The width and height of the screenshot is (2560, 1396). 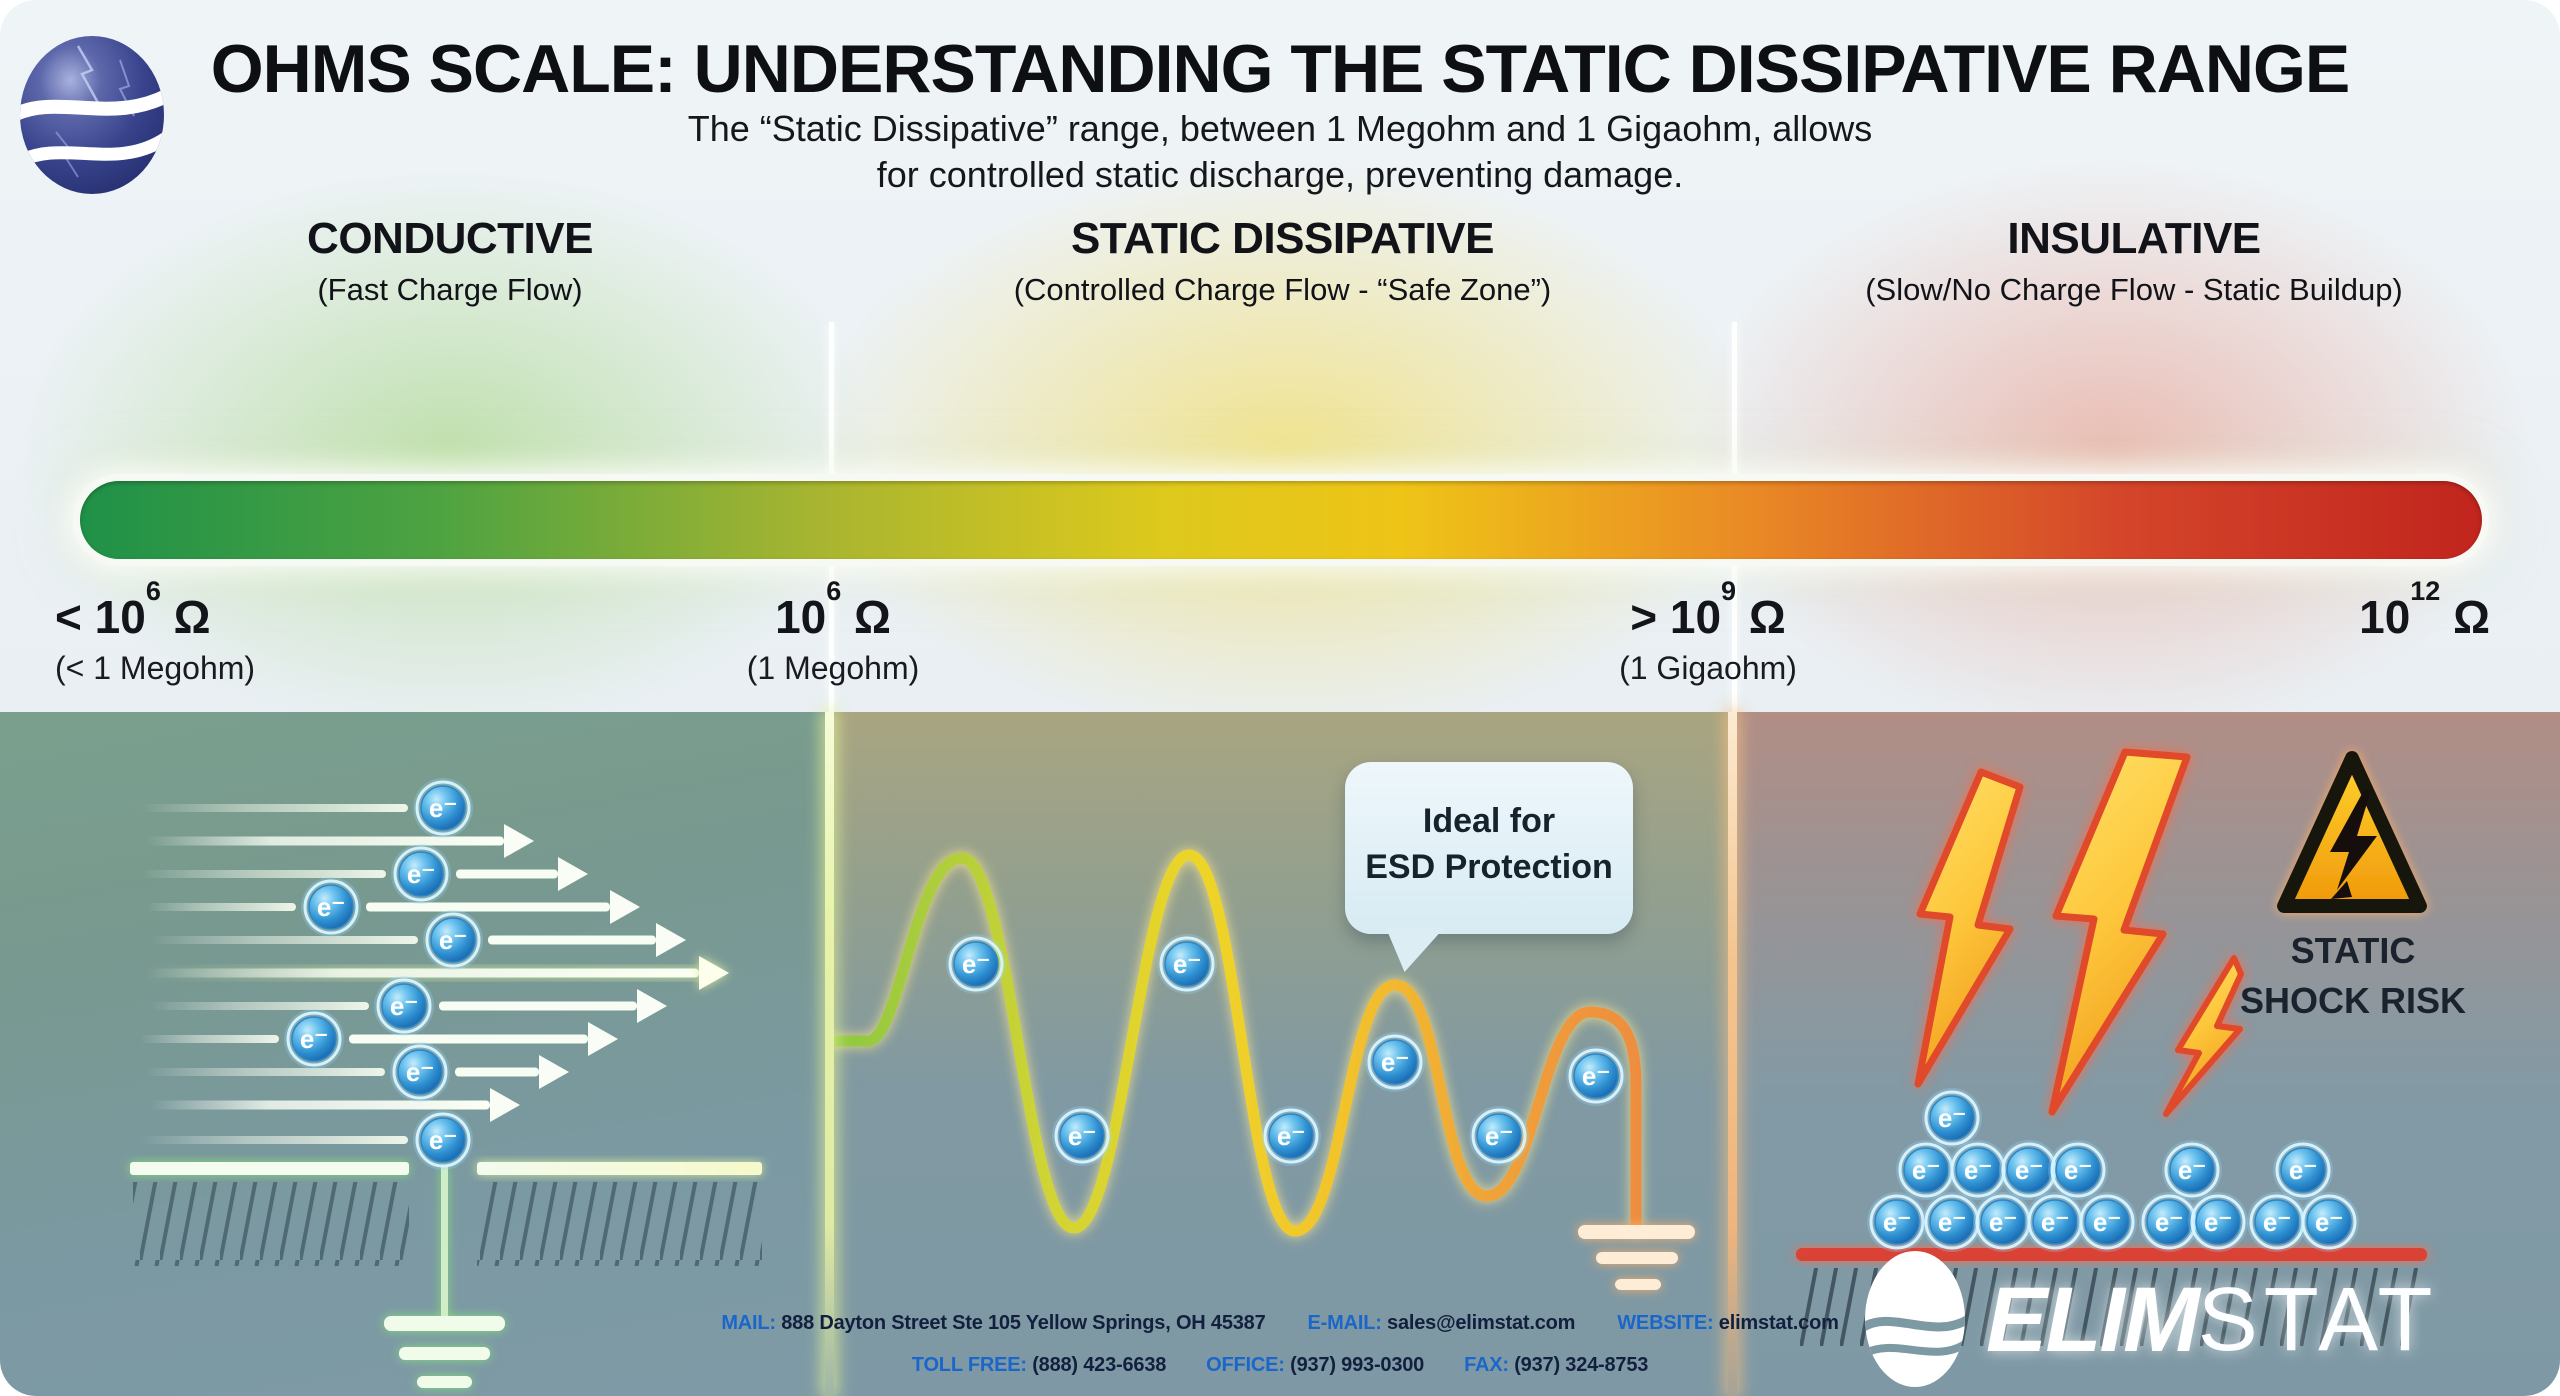 What do you see at coordinates (2352, 832) in the screenshot?
I see `high-voltage-warning-icon` at bounding box center [2352, 832].